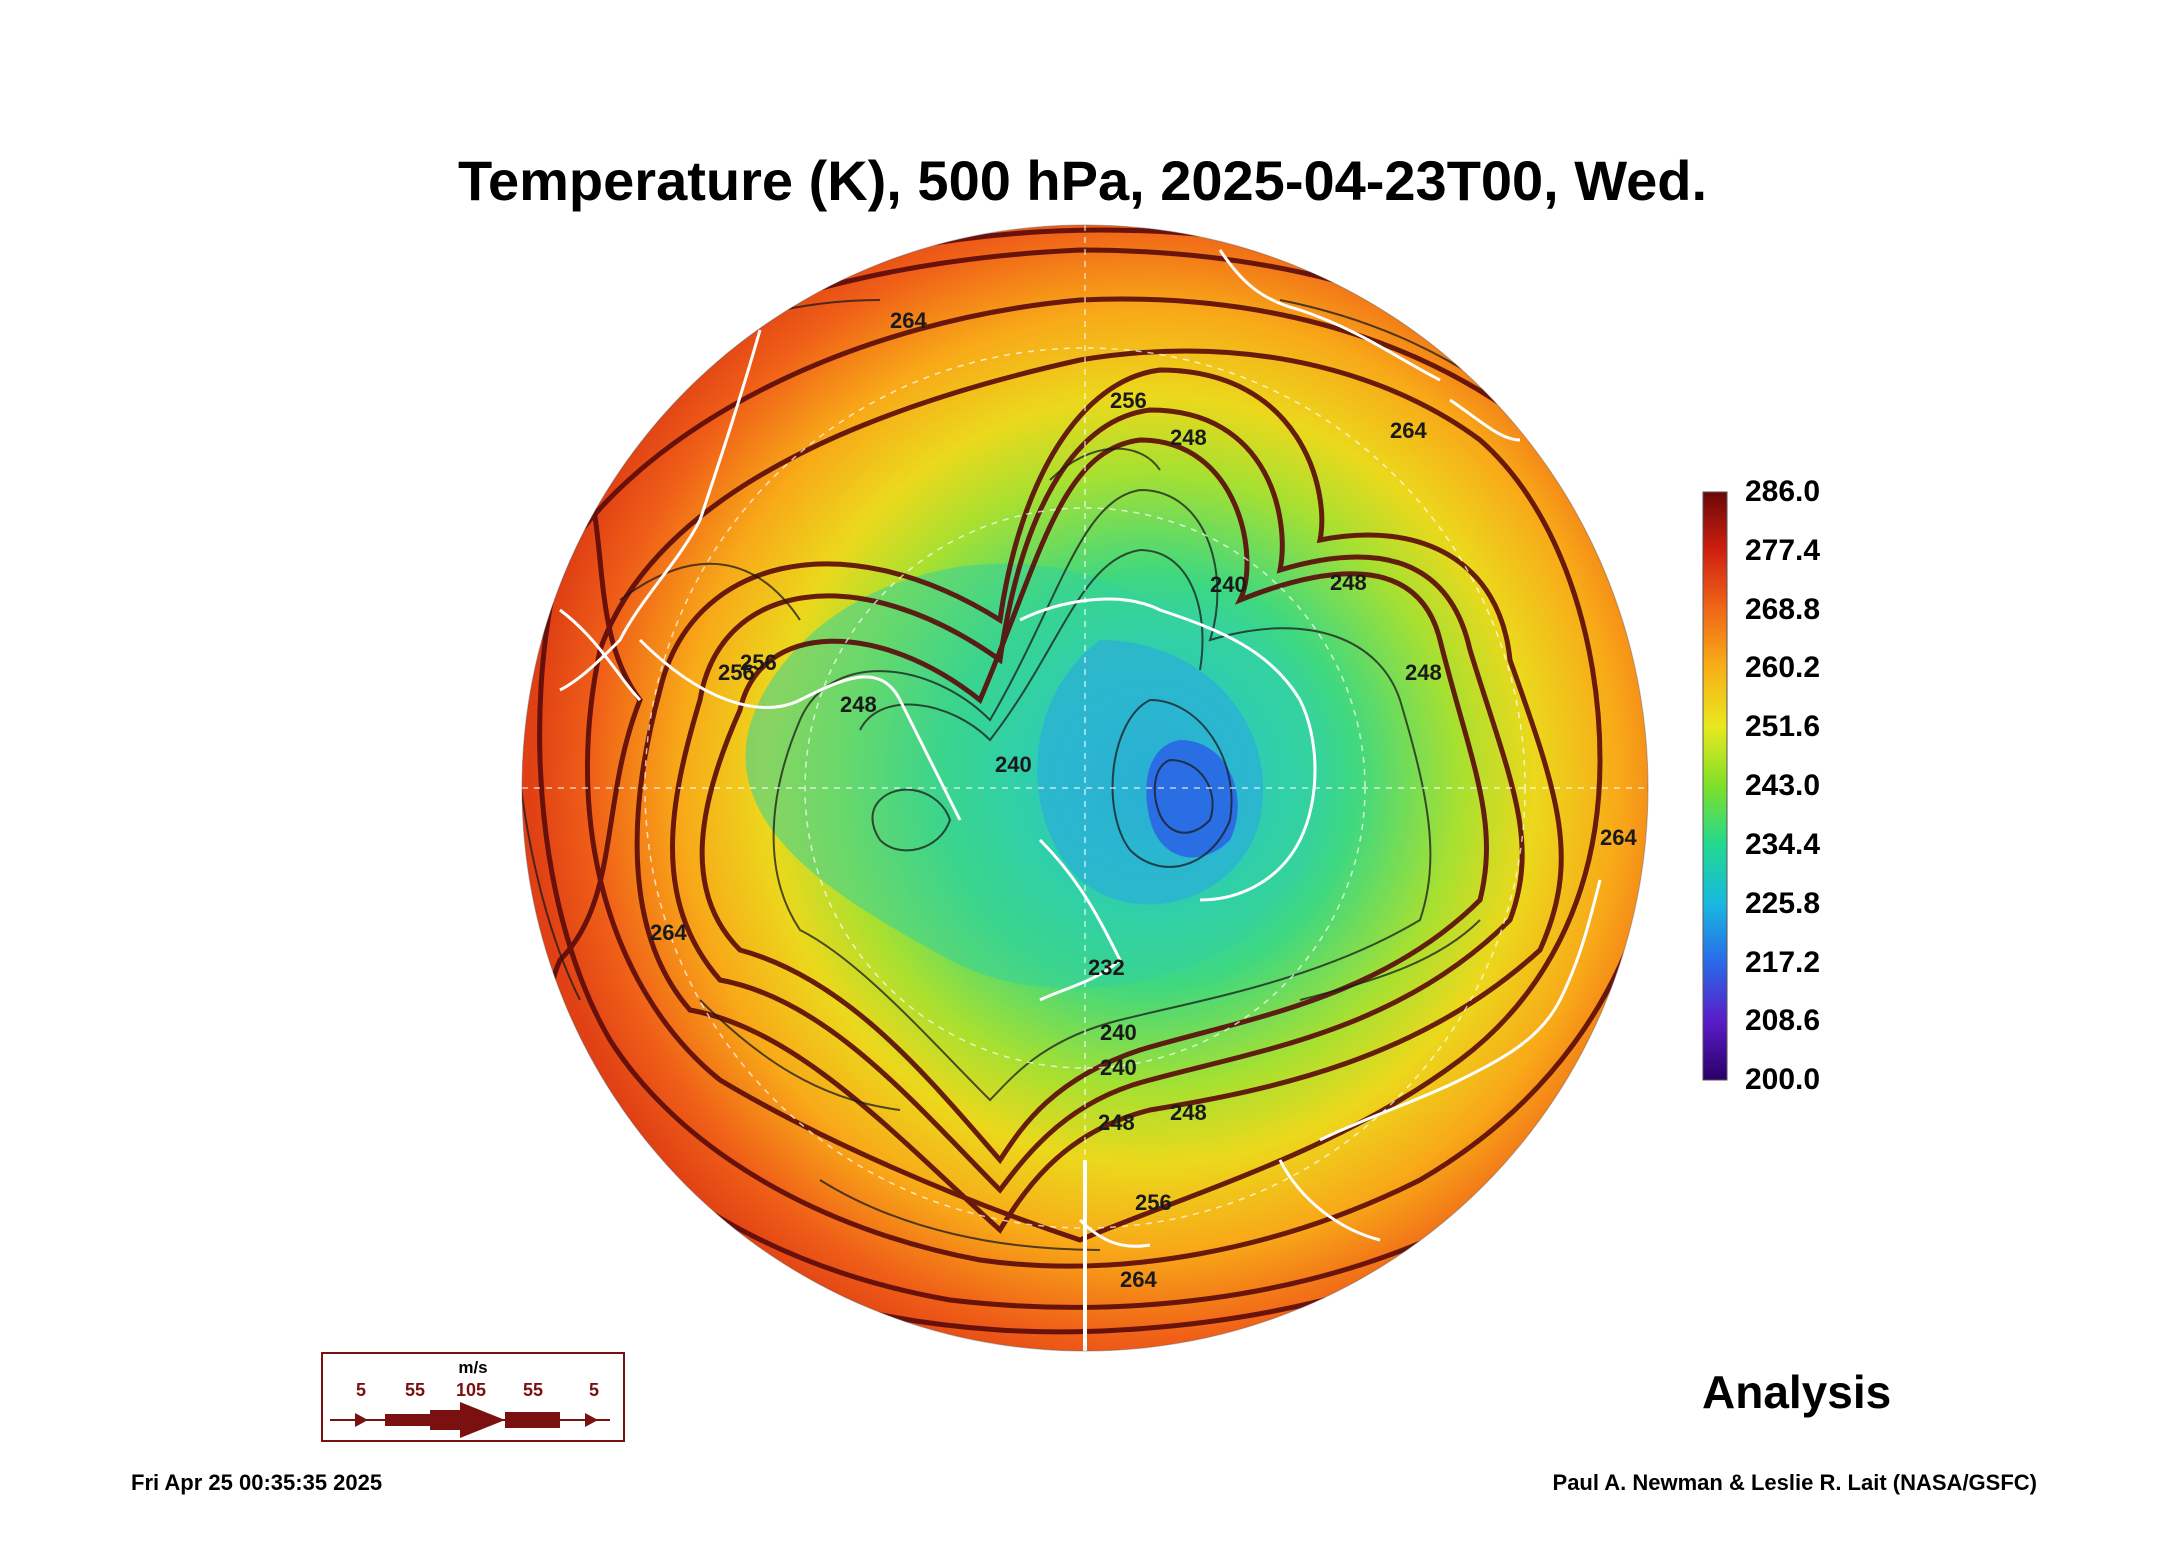 The height and width of the screenshot is (1561, 2165). Describe the element at coordinates (1797, 1392) in the screenshot. I see `analysis-label: Analysis` at that location.